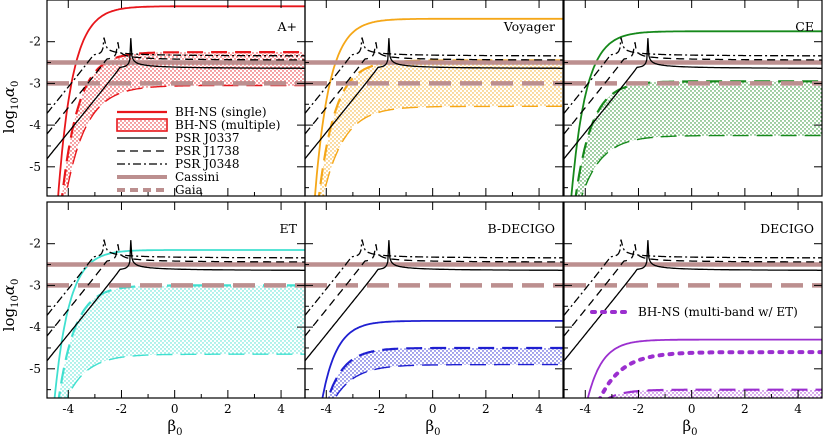  What do you see at coordinates (710, 374) in the screenshot?
I see `multiband-line` at bounding box center [710, 374].